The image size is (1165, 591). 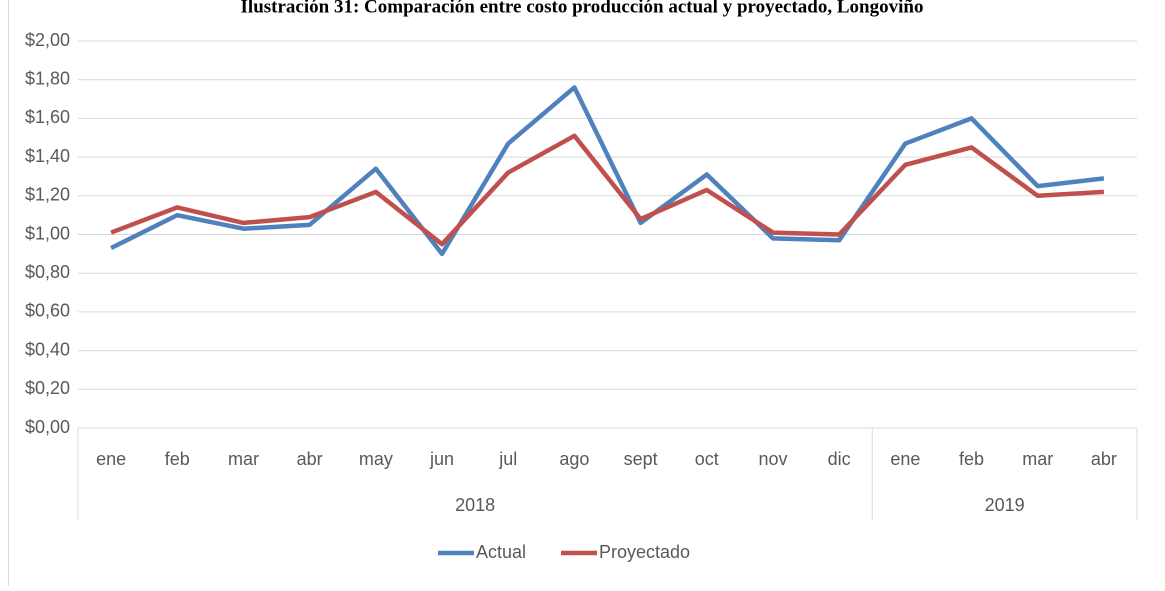 I want to click on legend-label: Actual, so click(x=501, y=552).